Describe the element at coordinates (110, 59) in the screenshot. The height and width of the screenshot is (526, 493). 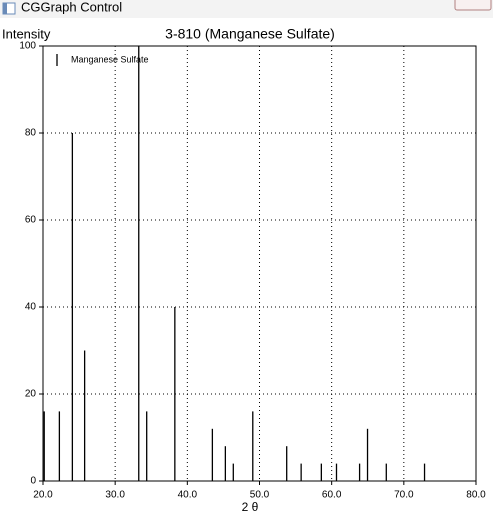
I see `legend-label: Manganese Sulfate` at that location.